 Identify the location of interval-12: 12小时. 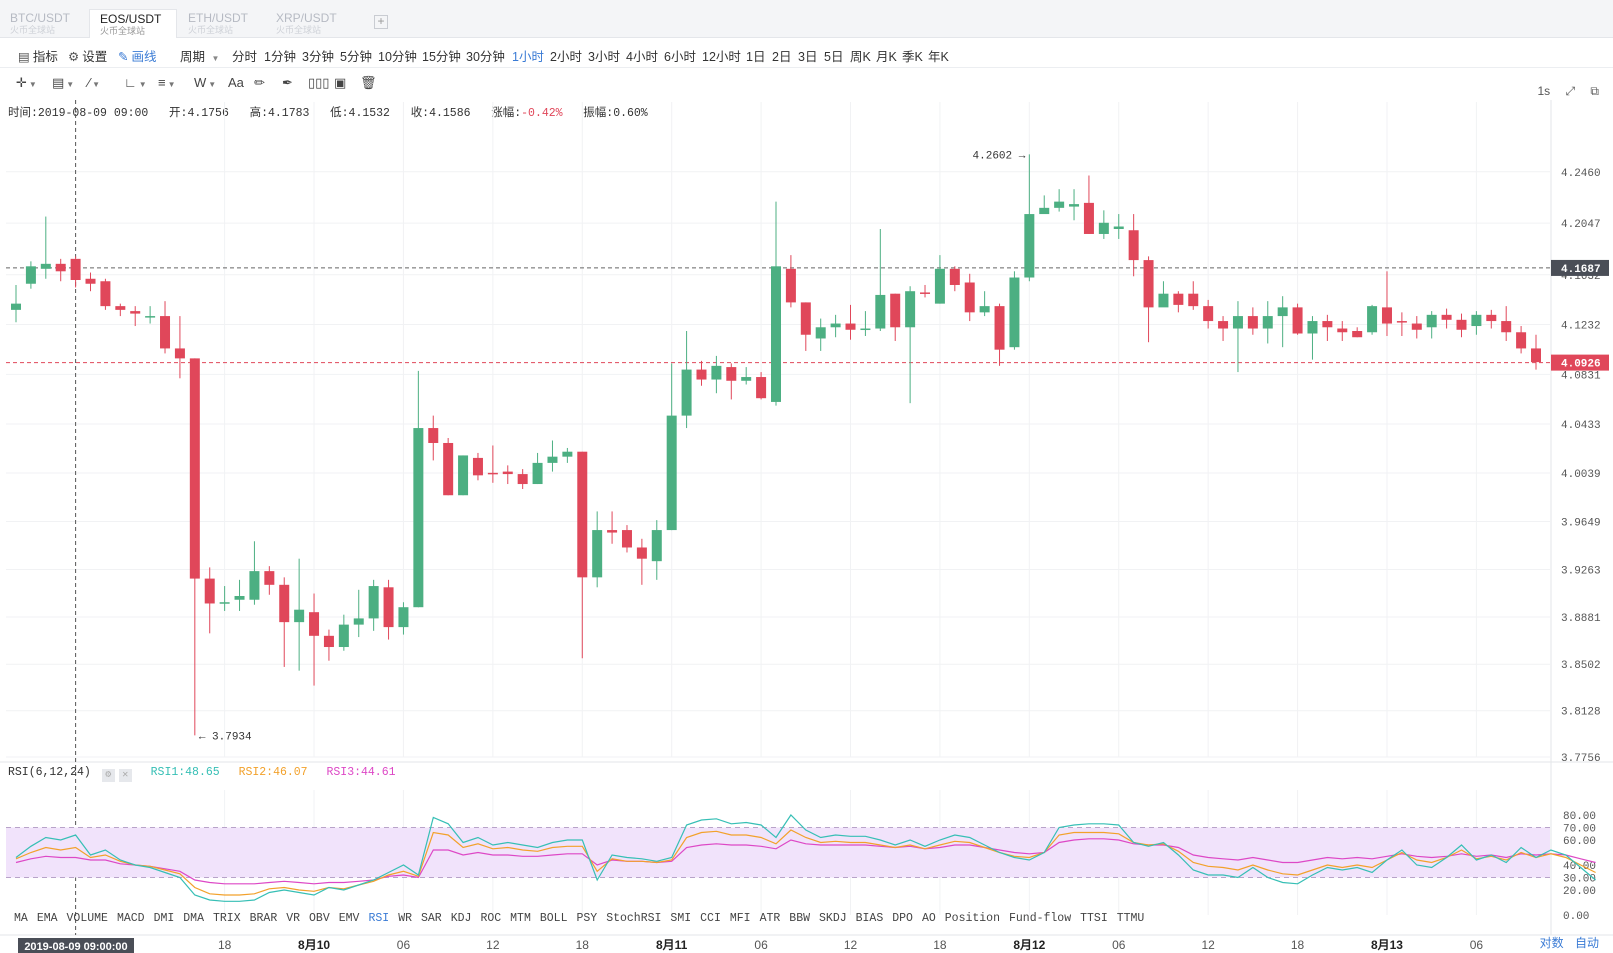
(721, 57).